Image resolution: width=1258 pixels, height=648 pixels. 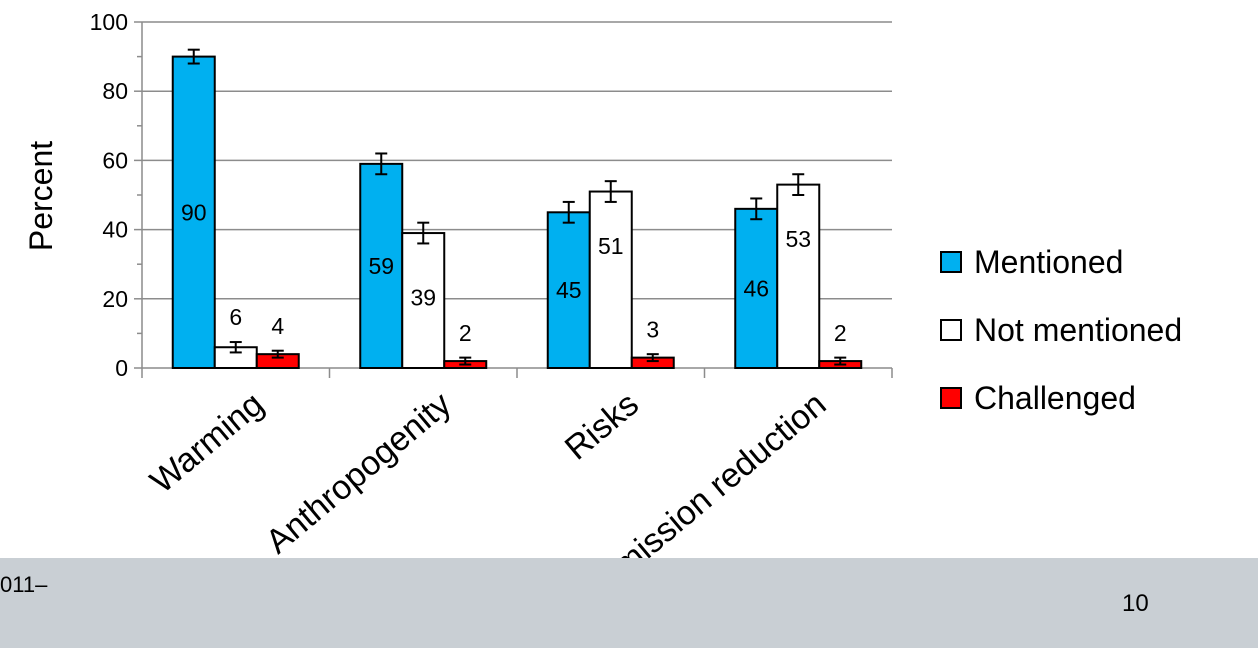 I want to click on data-label: 4, so click(x=277, y=326).